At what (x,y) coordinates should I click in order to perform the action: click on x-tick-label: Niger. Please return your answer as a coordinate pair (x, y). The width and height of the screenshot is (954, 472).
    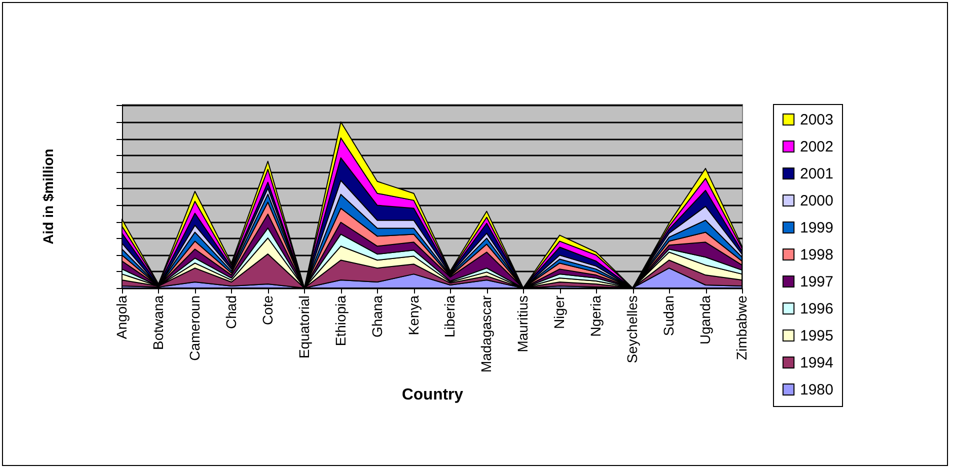
    Looking at the image, I should click on (559, 312).